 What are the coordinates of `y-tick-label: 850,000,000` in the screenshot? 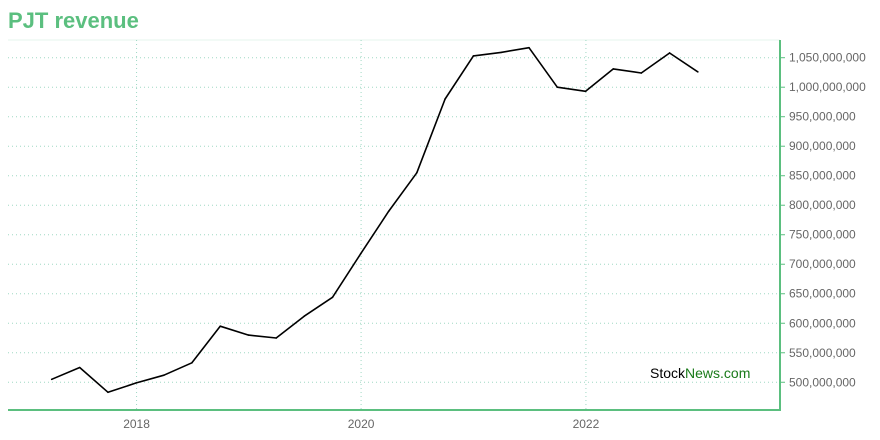 It's located at (822, 176).